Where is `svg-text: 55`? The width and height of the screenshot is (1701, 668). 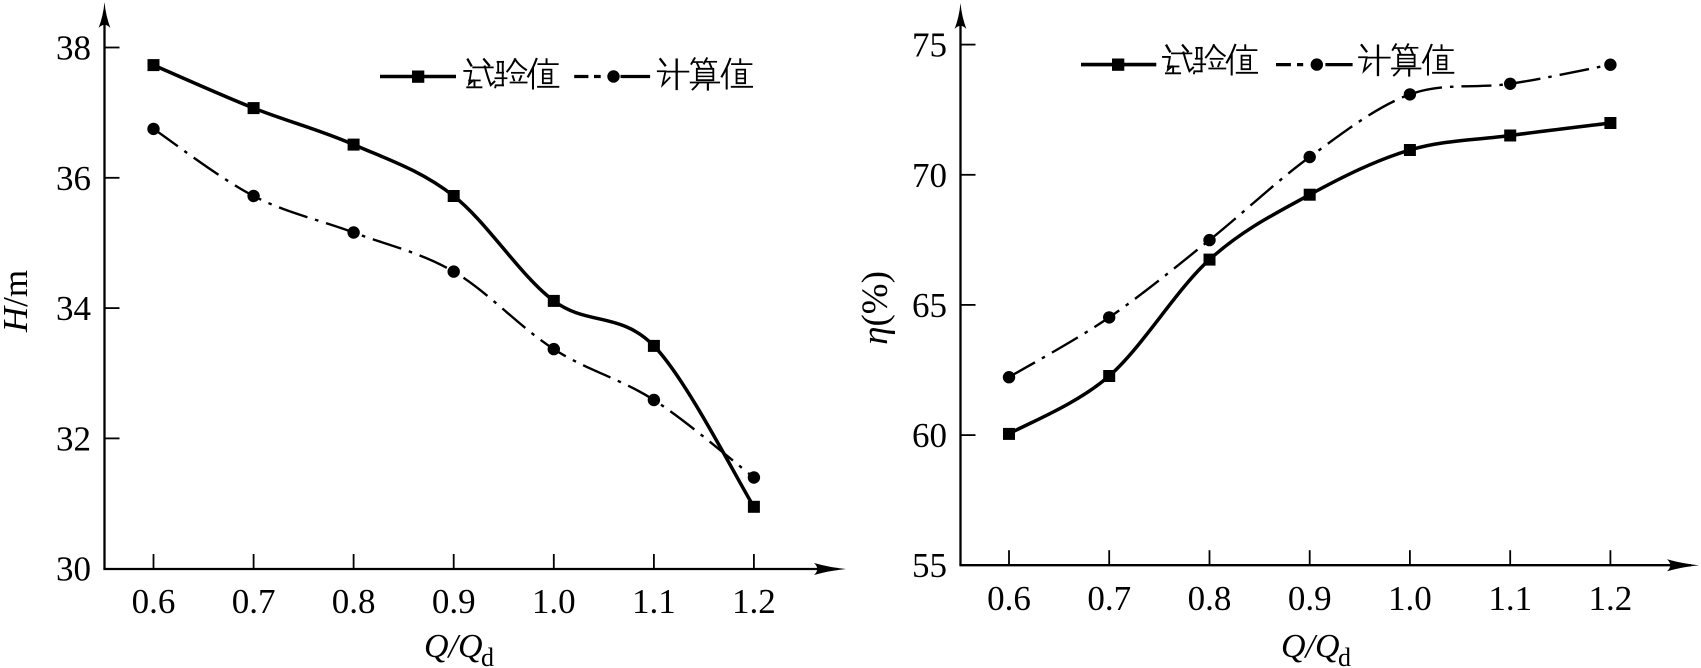 svg-text: 55 is located at coordinates (929, 565).